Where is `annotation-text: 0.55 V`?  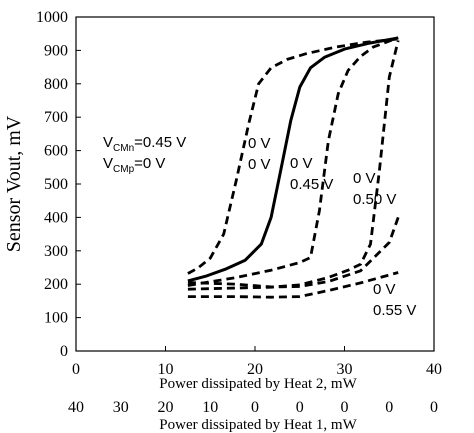
annotation-text: 0.55 V is located at coordinates (394, 310).